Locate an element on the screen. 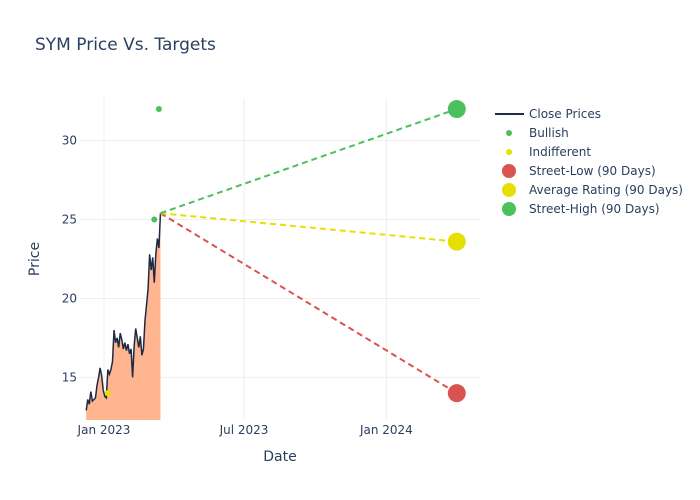 This screenshot has width=700, height=500. y-tick-label: 20 is located at coordinates (69, 298).